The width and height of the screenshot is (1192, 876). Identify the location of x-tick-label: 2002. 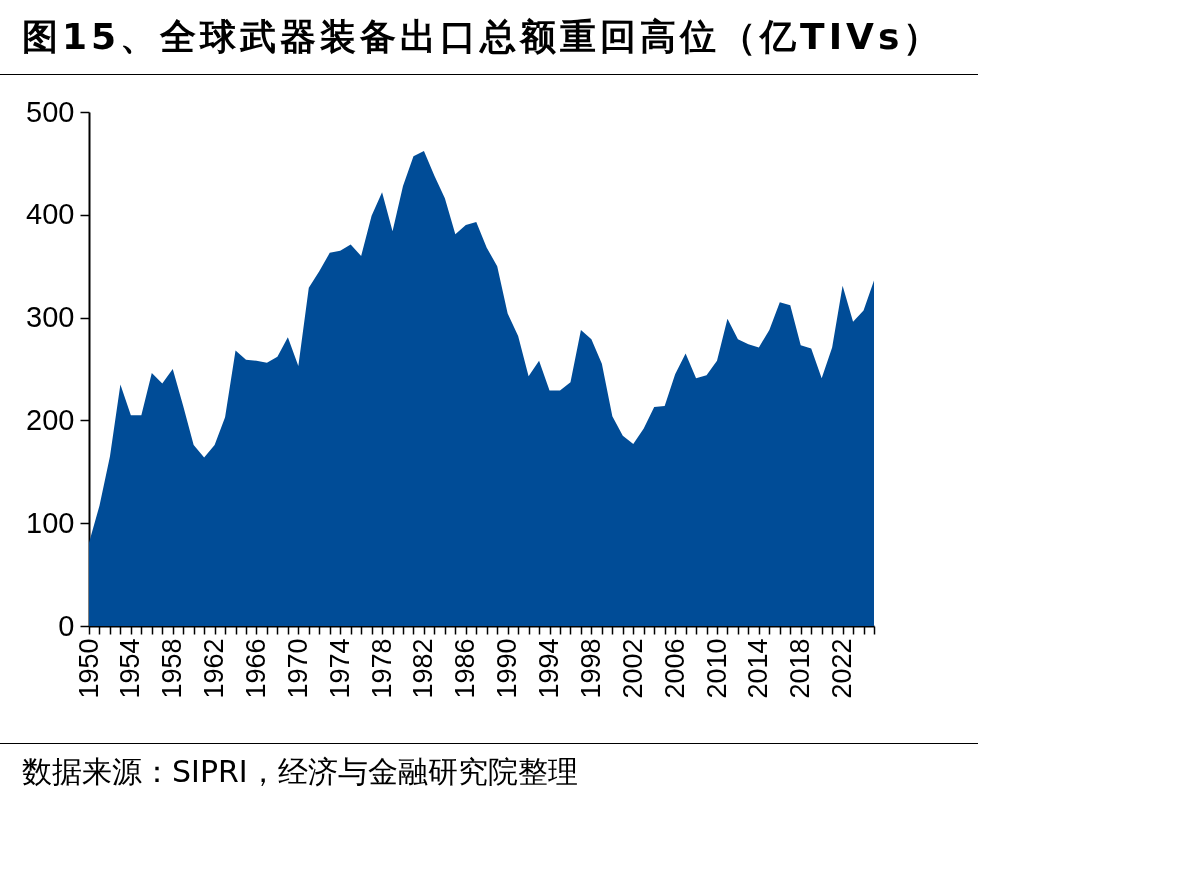
(632, 668).